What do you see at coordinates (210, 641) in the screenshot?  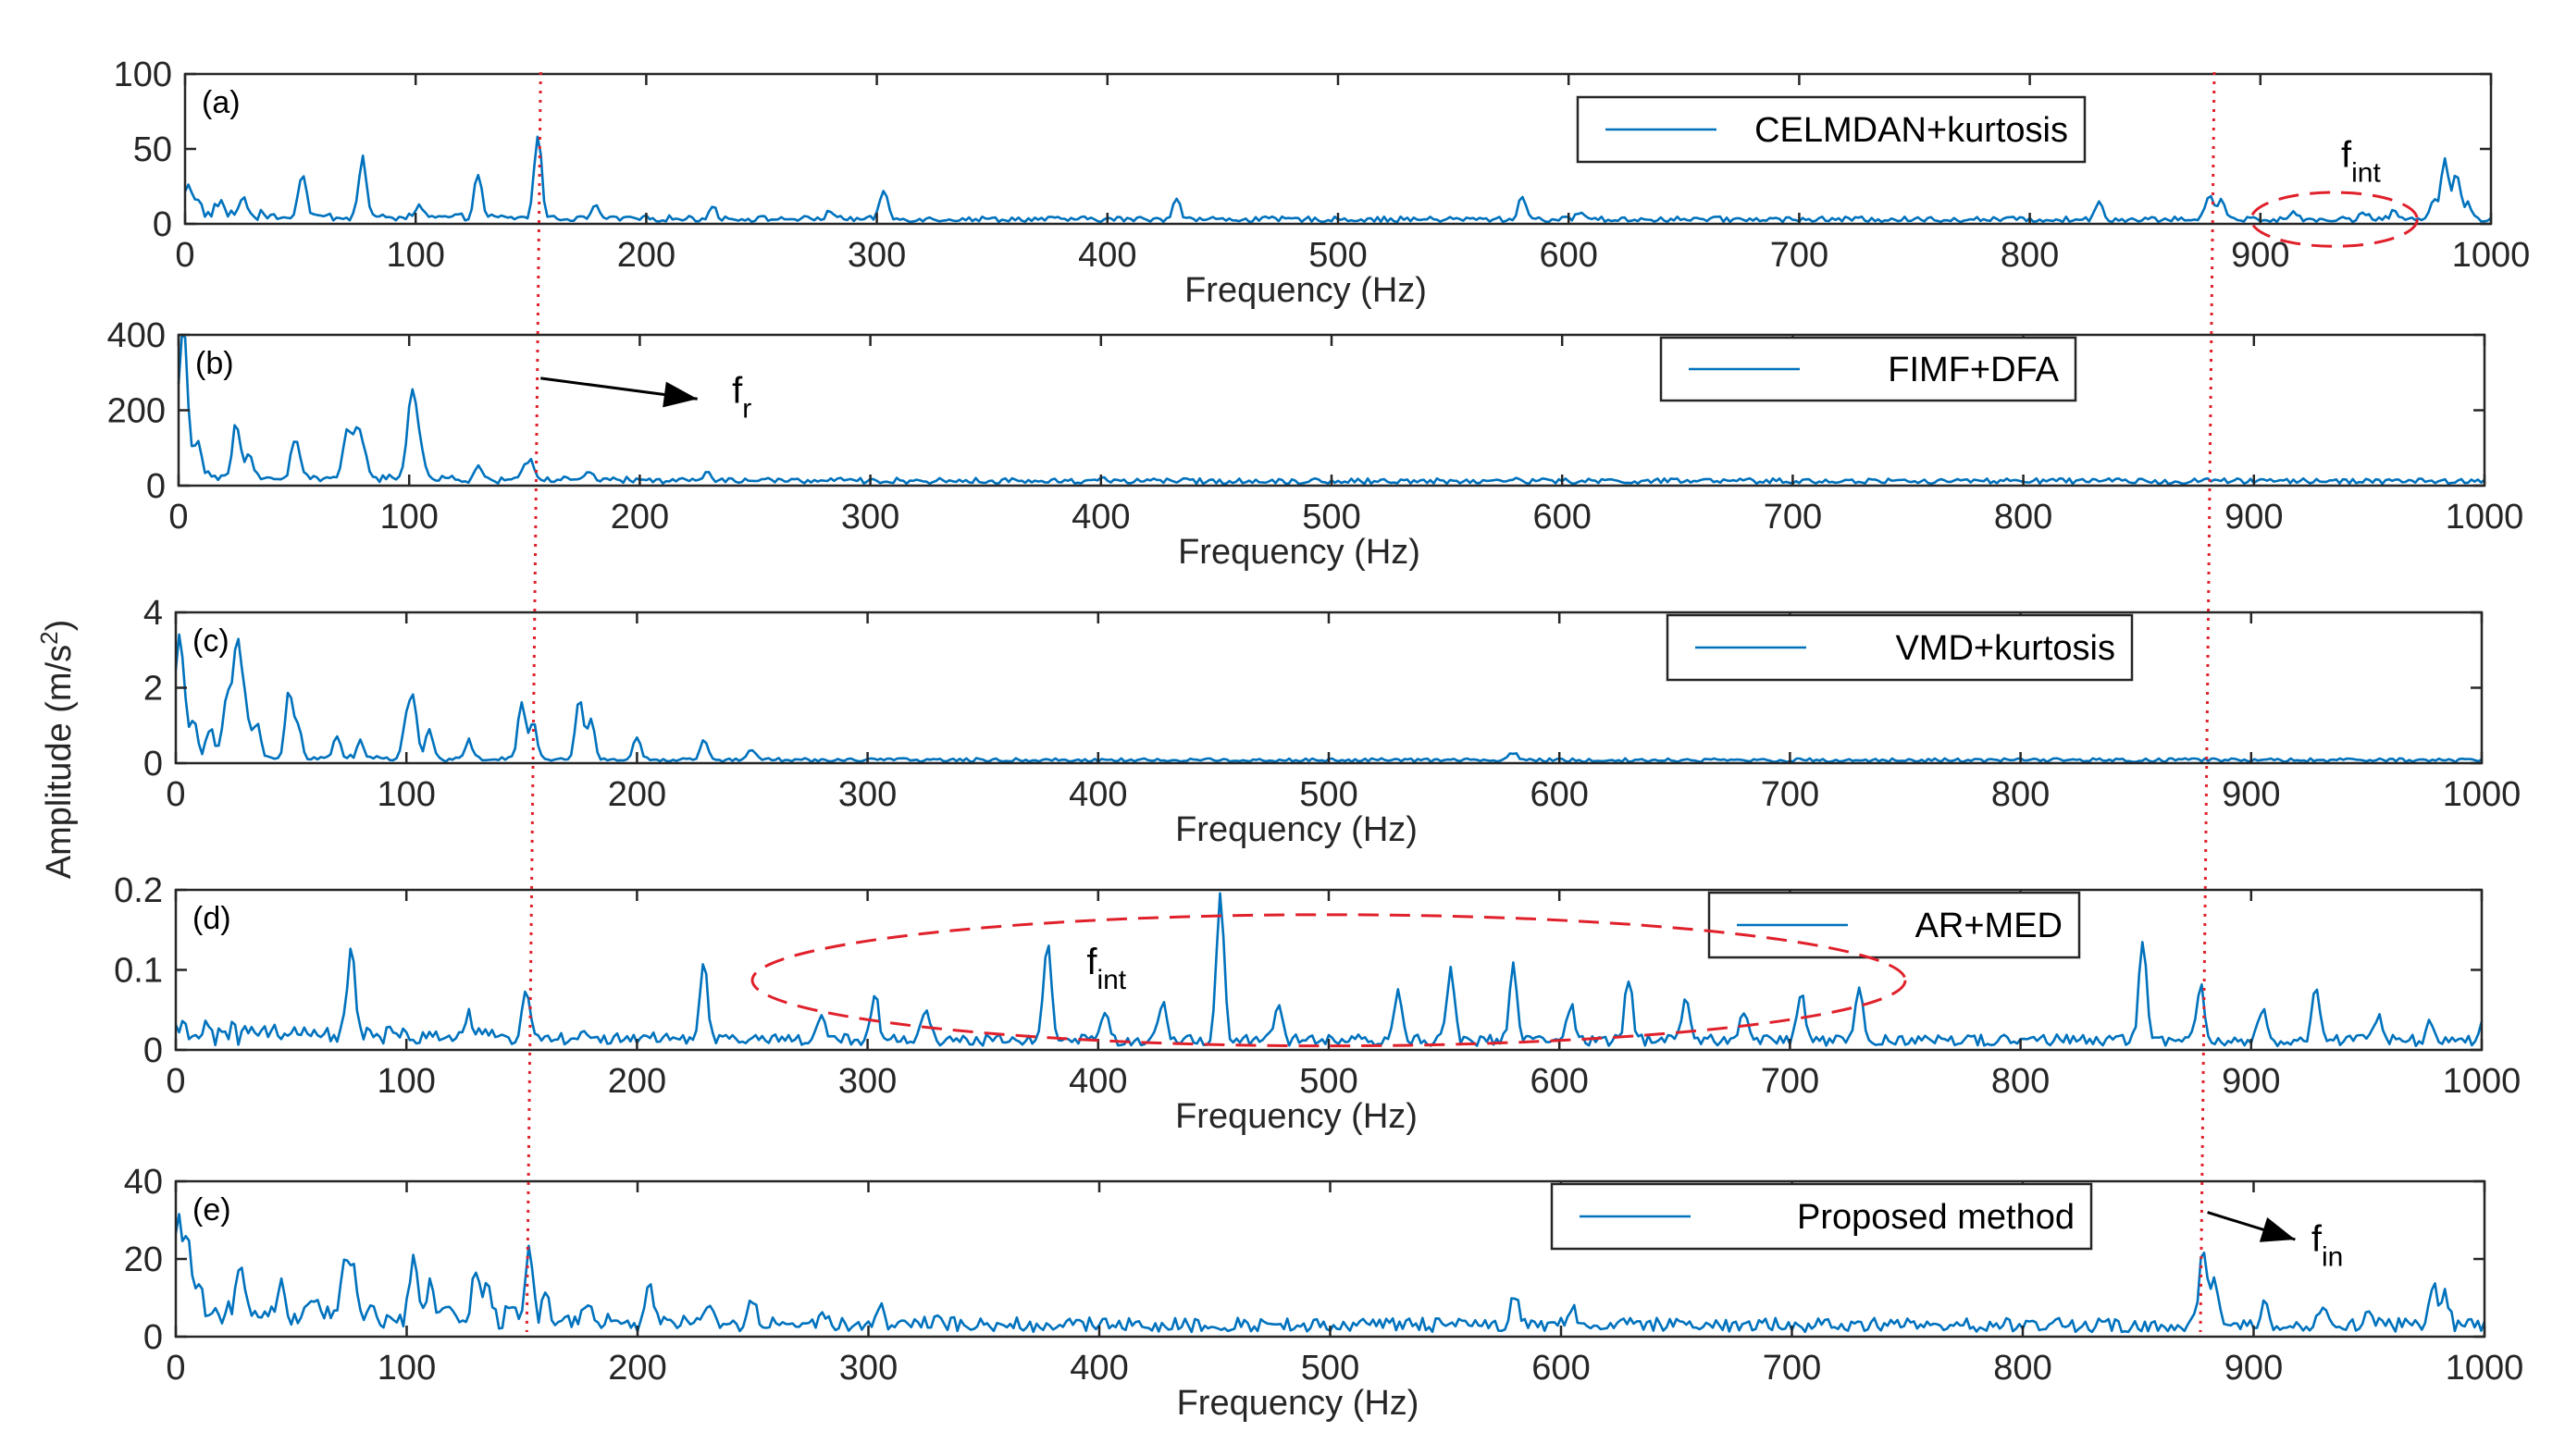 I see `panel-label: (c)` at bounding box center [210, 641].